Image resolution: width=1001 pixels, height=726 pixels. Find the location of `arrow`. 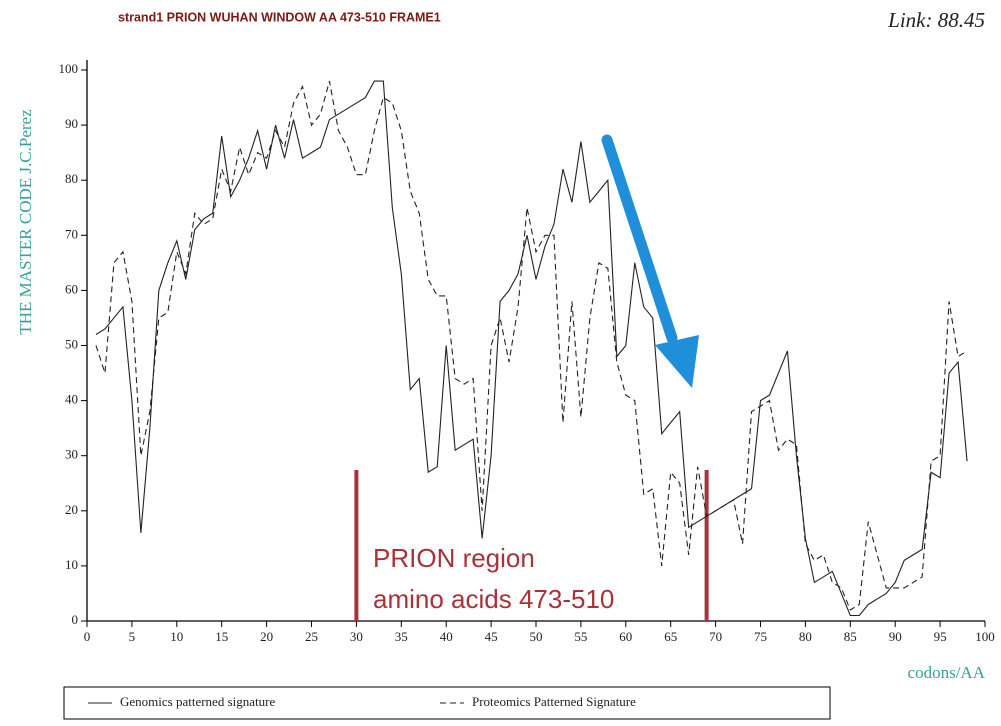

arrow is located at coordinates (650, 261).